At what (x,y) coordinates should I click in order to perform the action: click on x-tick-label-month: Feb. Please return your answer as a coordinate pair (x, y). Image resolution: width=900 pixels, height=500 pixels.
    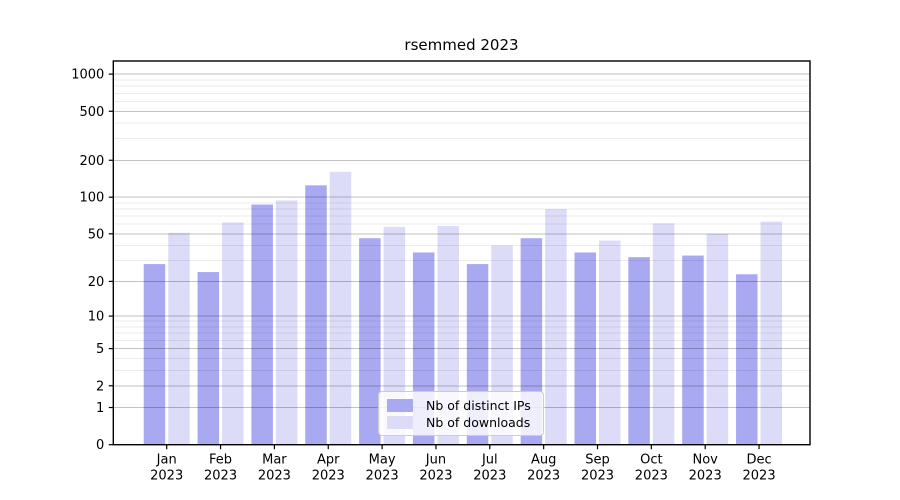
    Looking at the image, I should click on (220, 460).